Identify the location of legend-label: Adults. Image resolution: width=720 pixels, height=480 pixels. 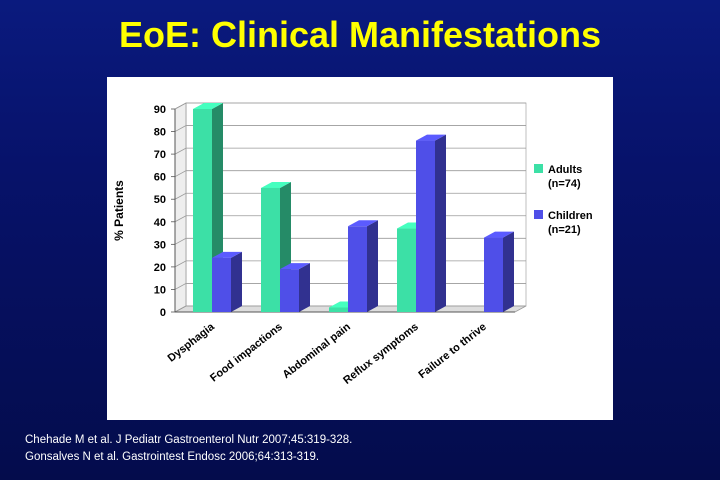
(565, 170).